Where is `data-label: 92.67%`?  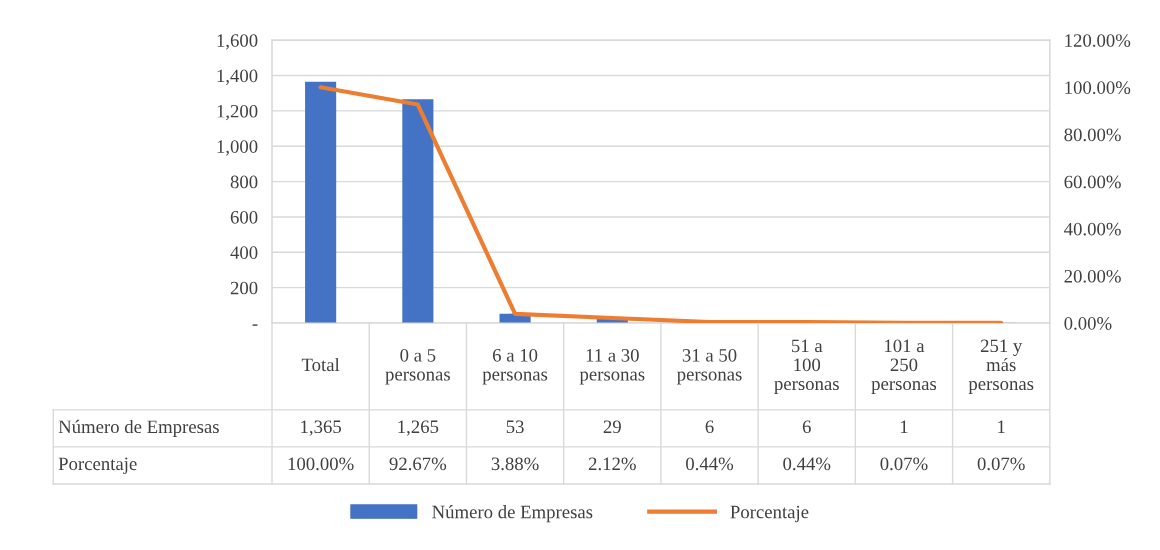
data-label: 92.67% is located at coordinates (418, 464).